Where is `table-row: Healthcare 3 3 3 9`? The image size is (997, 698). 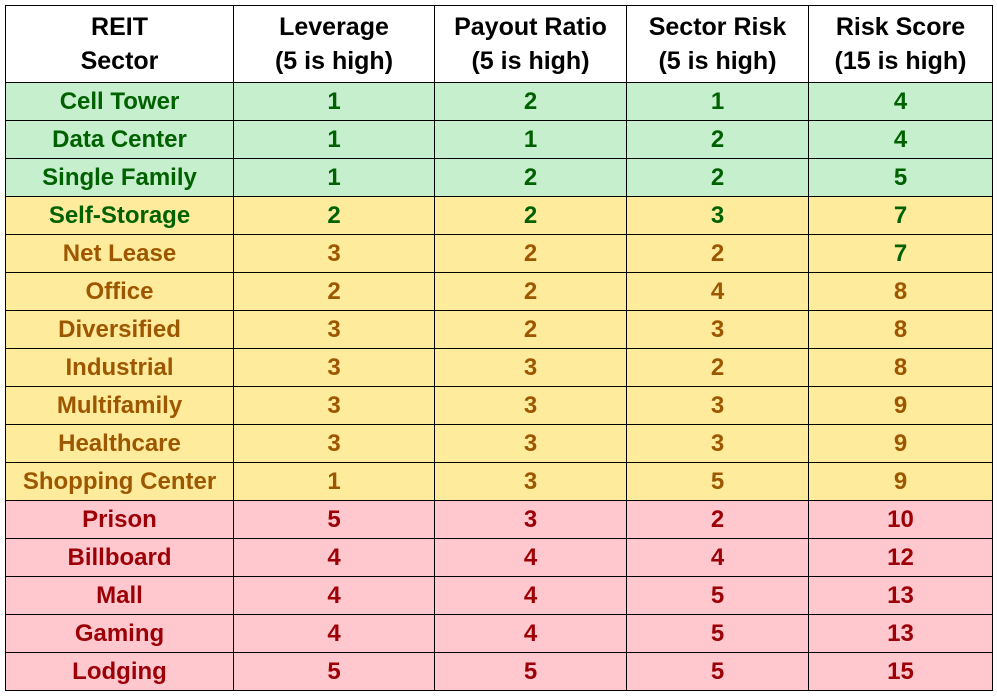 table-row: Healthcare 3 3 3 9 is located at coordinates (499, 443).